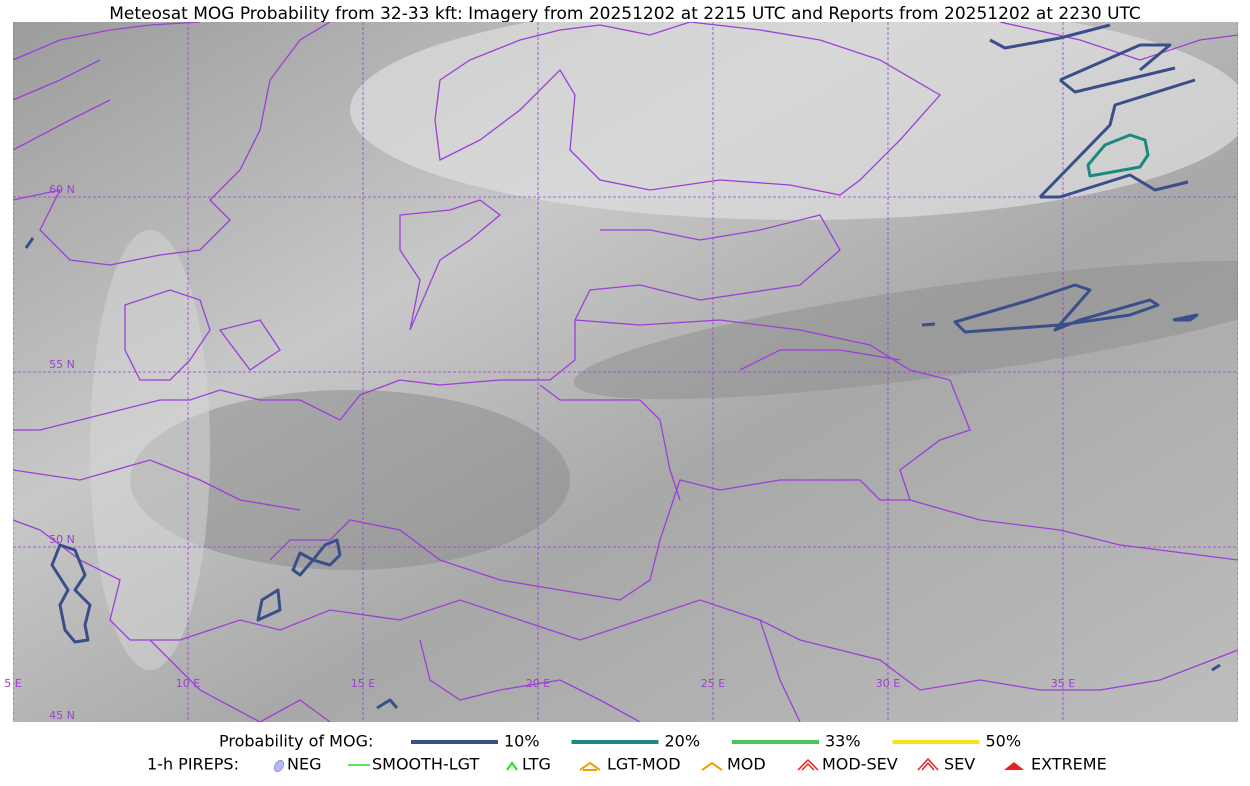 This screenshot has width=1250, height=786. What do you see at coordinates (279, 766) in the screenshot?
I see `neg-icon` at bounding box center [279, 766].